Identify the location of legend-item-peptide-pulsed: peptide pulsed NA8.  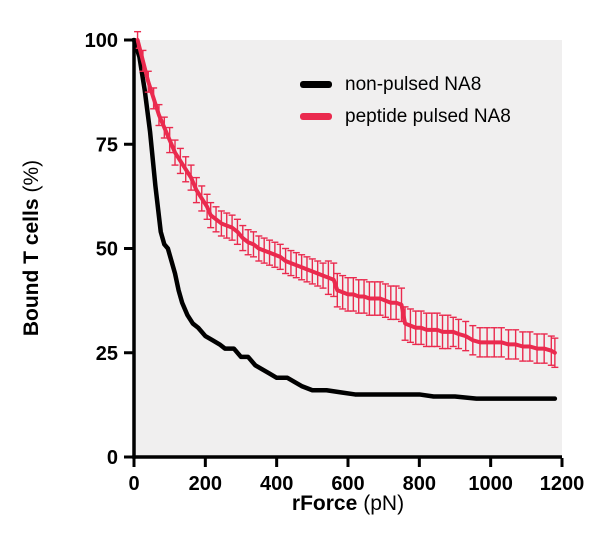
(405, 116).